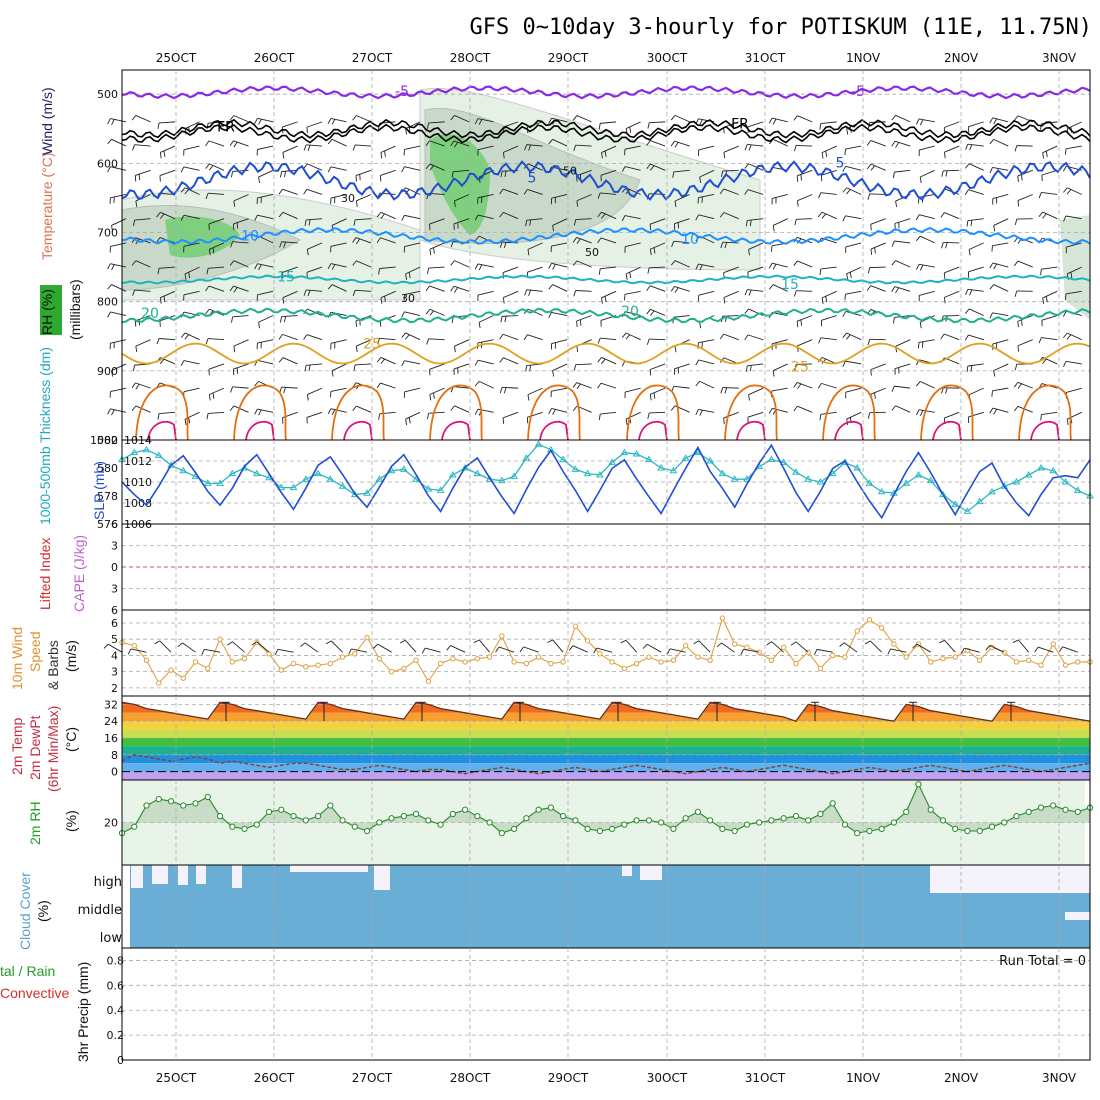 Image resolution: width=1100 pixels, height=1100 pixels. I want to click on lifted-index-axis-label: Lifted Index, so click(45, 574).